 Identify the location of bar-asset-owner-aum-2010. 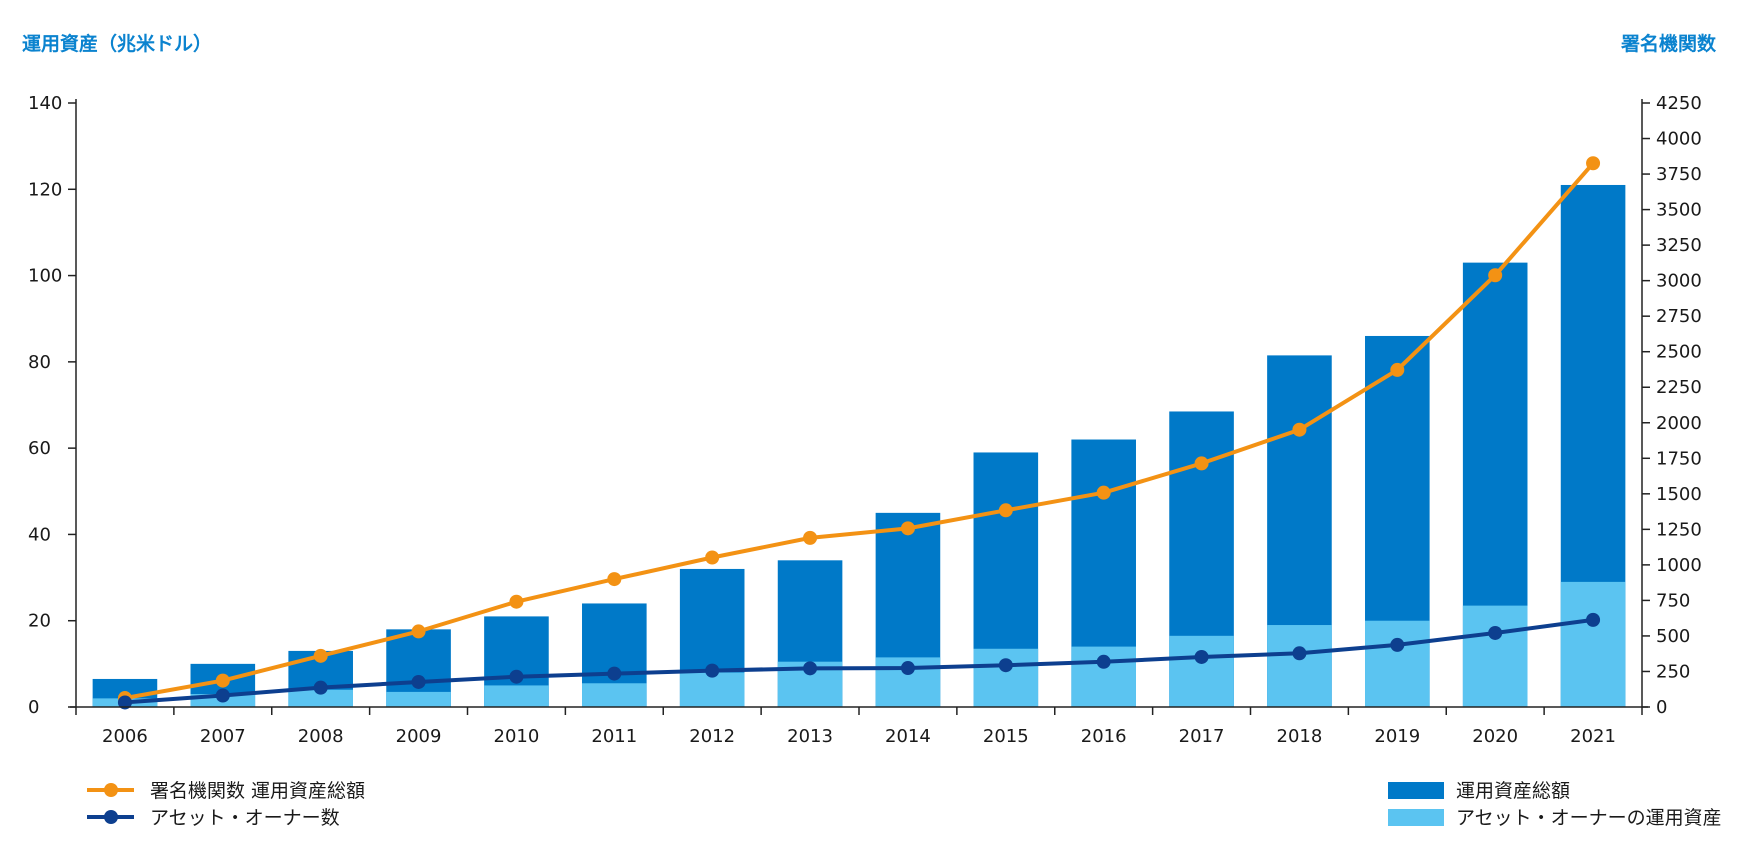
(516, 696).